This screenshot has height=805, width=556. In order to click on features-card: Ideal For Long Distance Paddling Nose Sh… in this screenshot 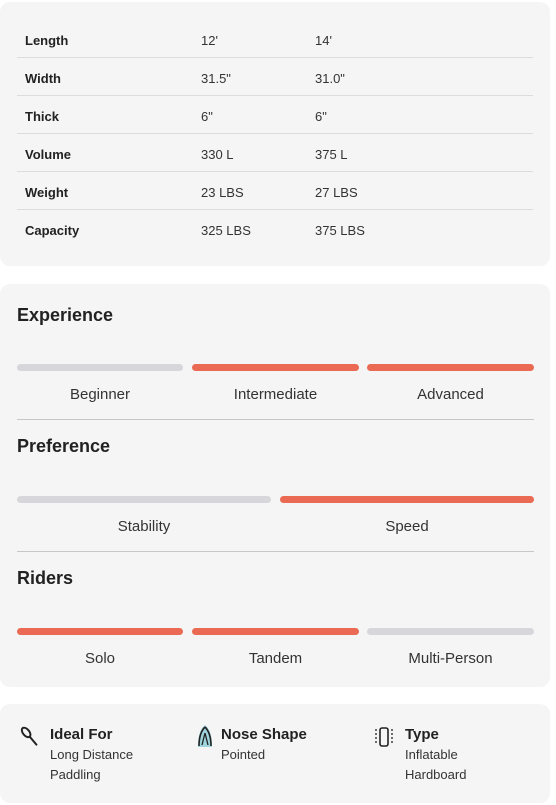, I will do `click(275, 753)`.